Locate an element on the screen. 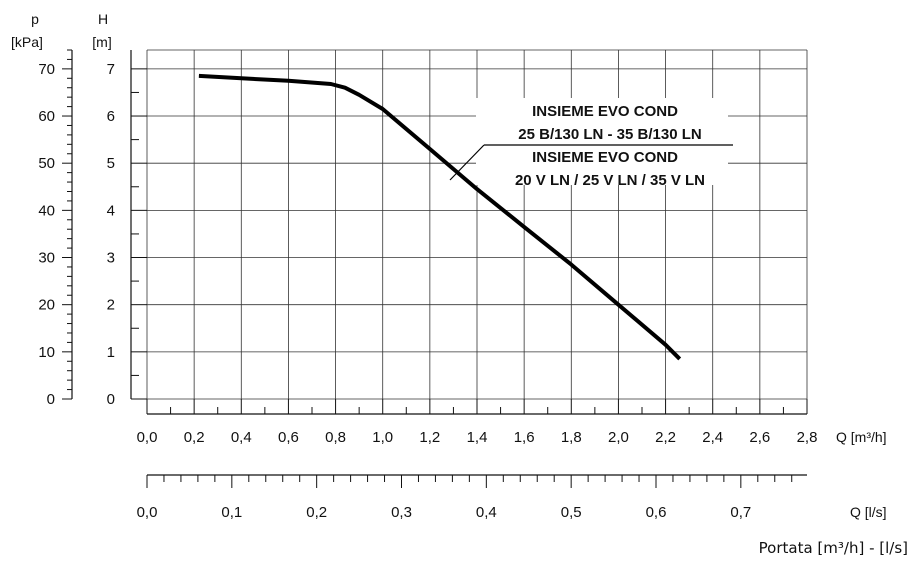 Image resolution: width=914 pixels, height=562 pixels. h-tick-label: 4 is located at coordinates (111, 210).